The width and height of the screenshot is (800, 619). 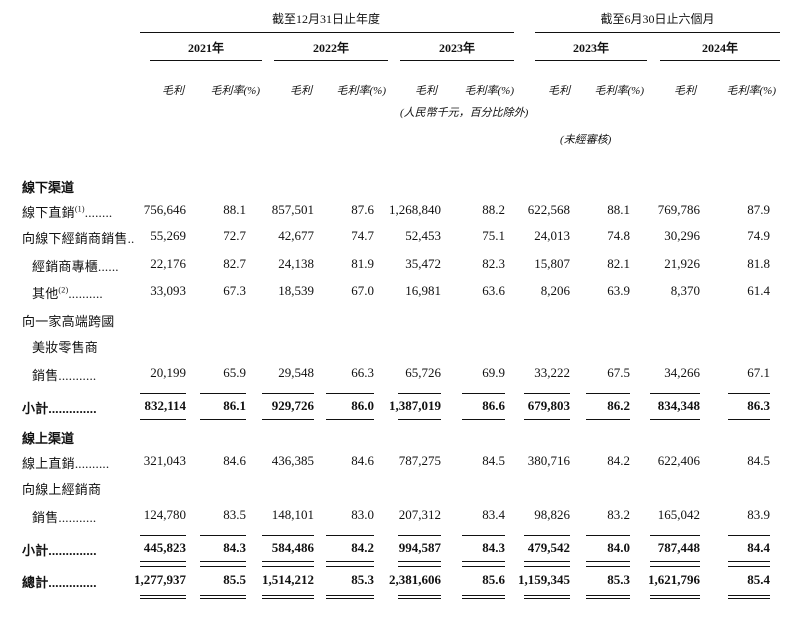 What do you see at coordinates (618, 235) in the screenshot?
I see `cell-gross-margin: 74.8` at bounding box center [618, 235].